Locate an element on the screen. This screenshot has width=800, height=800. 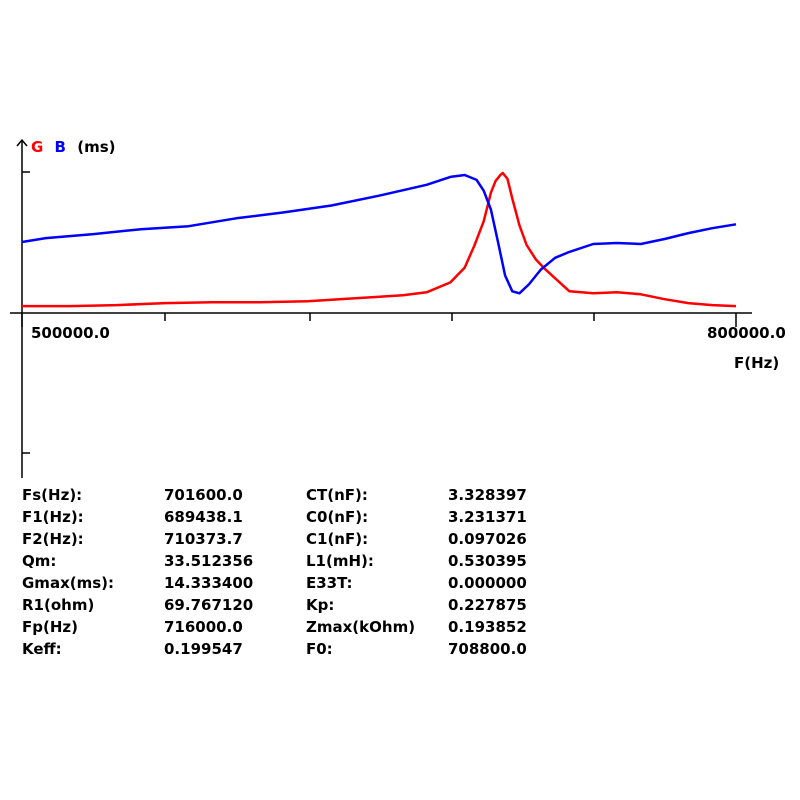
parameter-label: R1(ohm) is located at coordinates (58, 605).